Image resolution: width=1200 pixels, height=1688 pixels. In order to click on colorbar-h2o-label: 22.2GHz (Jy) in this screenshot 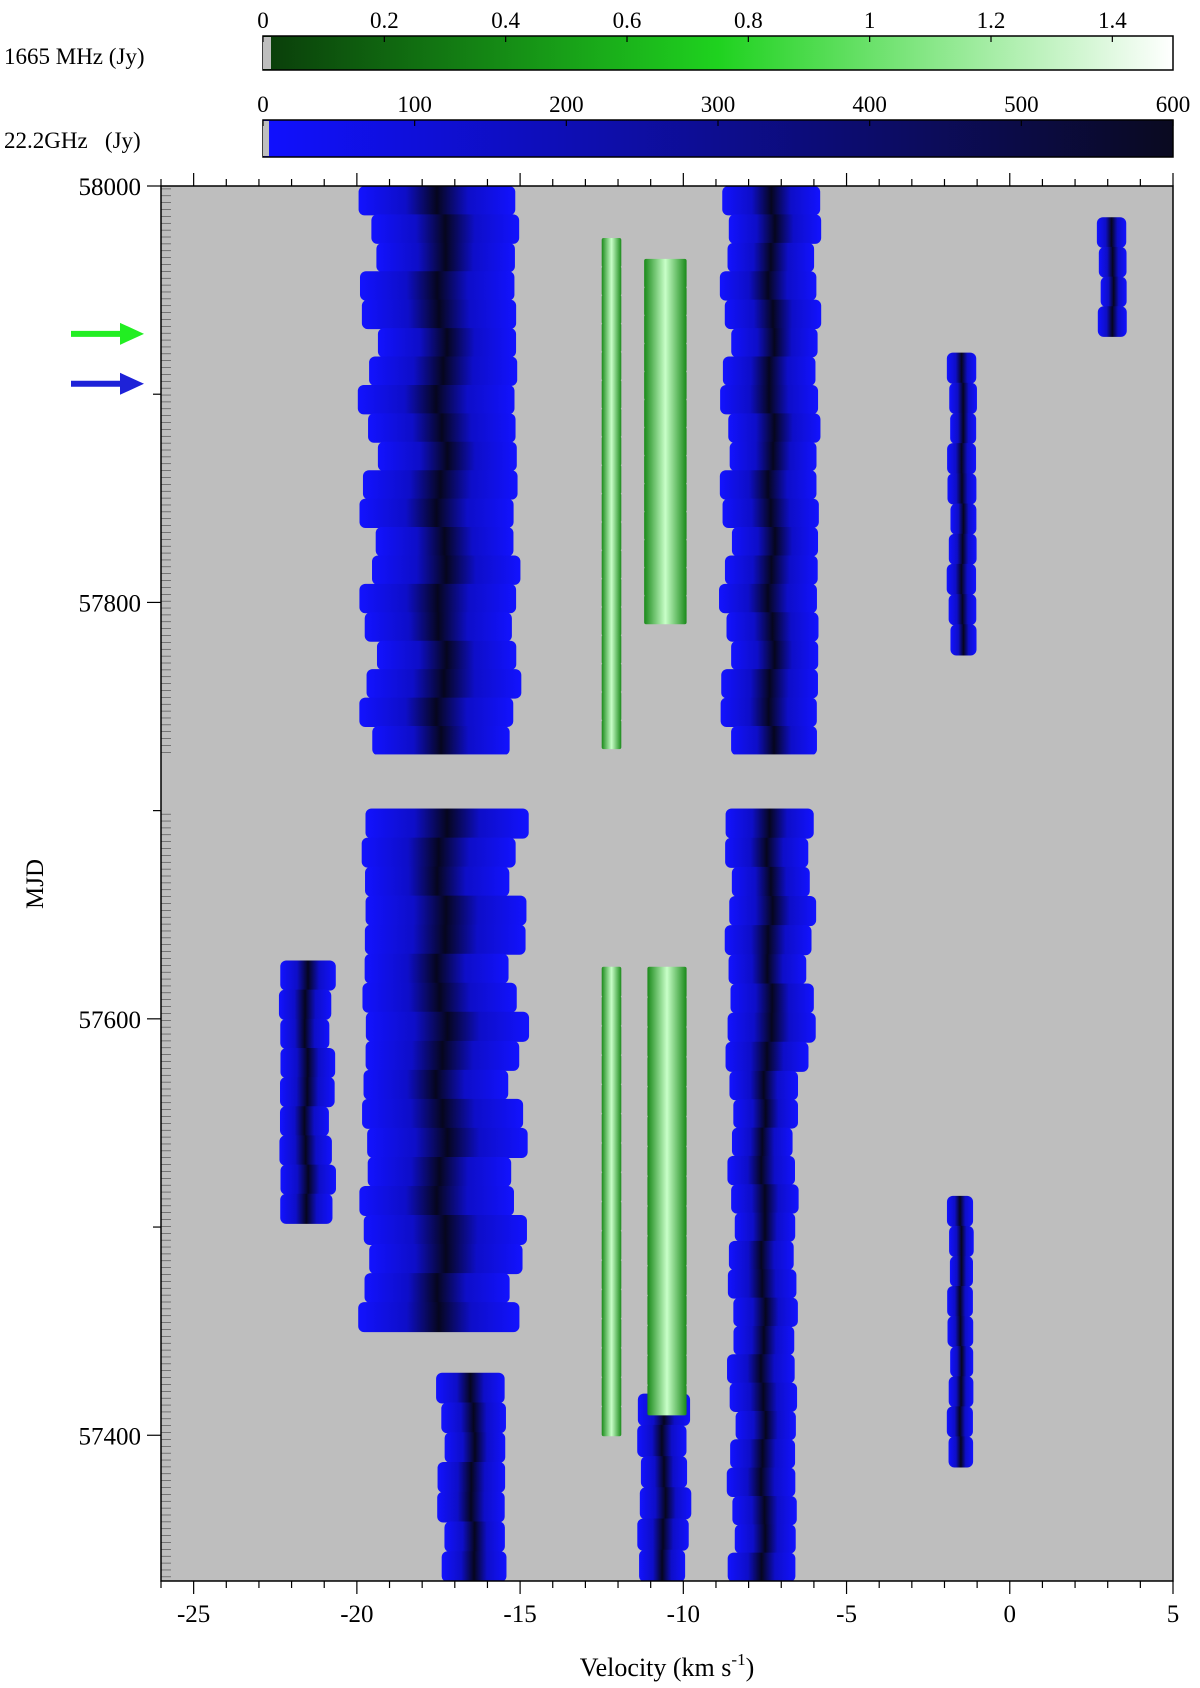, I will do `click(72, 140)`.